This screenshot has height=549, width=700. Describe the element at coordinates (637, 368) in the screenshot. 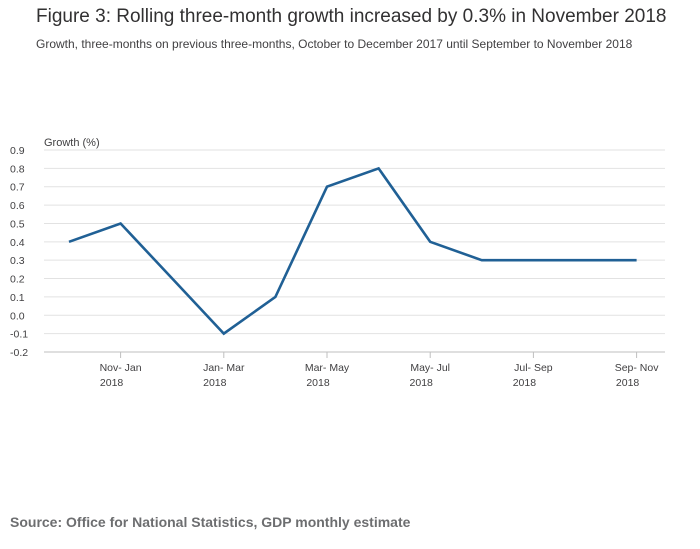

I see `x-tick-label: Sep- Nov` at that location.